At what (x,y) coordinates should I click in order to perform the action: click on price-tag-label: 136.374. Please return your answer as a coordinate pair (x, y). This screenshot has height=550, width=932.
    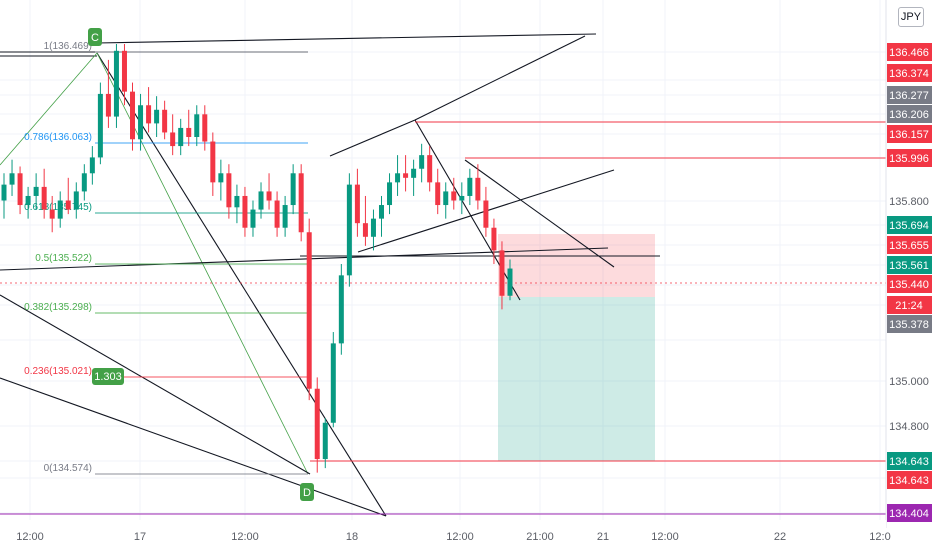
    Looking at the image, I should click on (909, 74).